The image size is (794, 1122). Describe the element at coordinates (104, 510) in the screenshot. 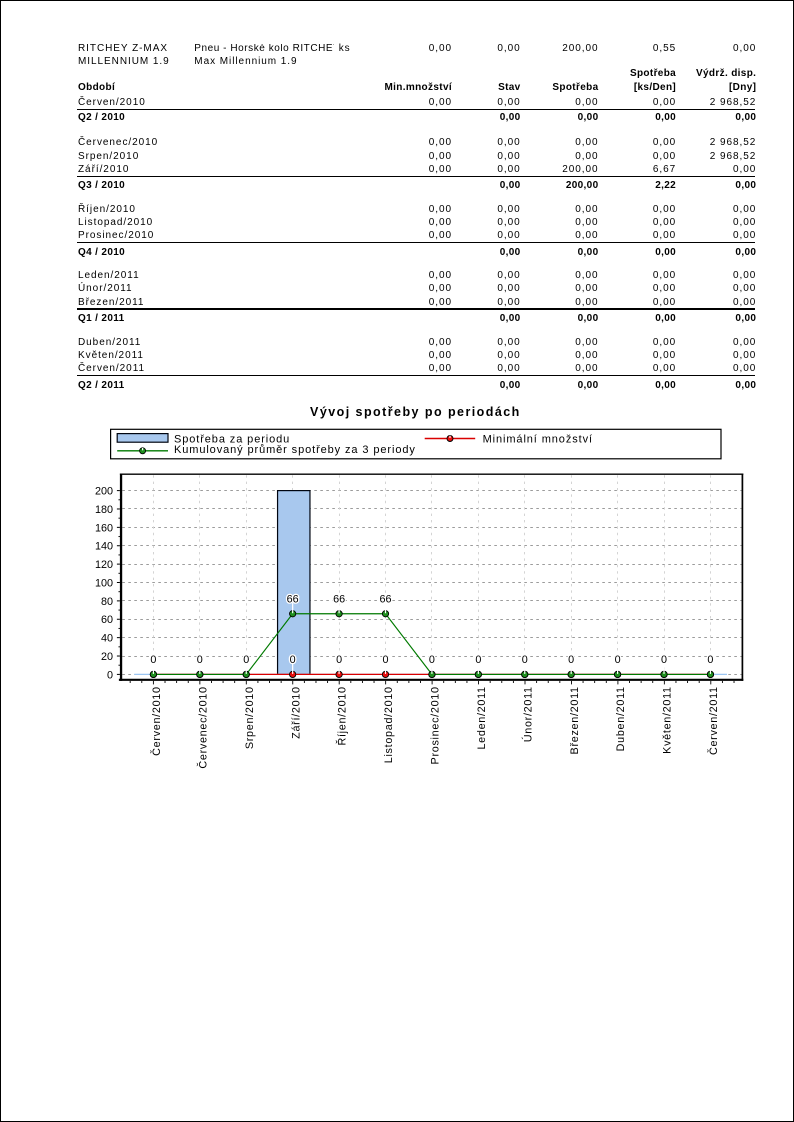

I see `svg-text: 180` at that location.